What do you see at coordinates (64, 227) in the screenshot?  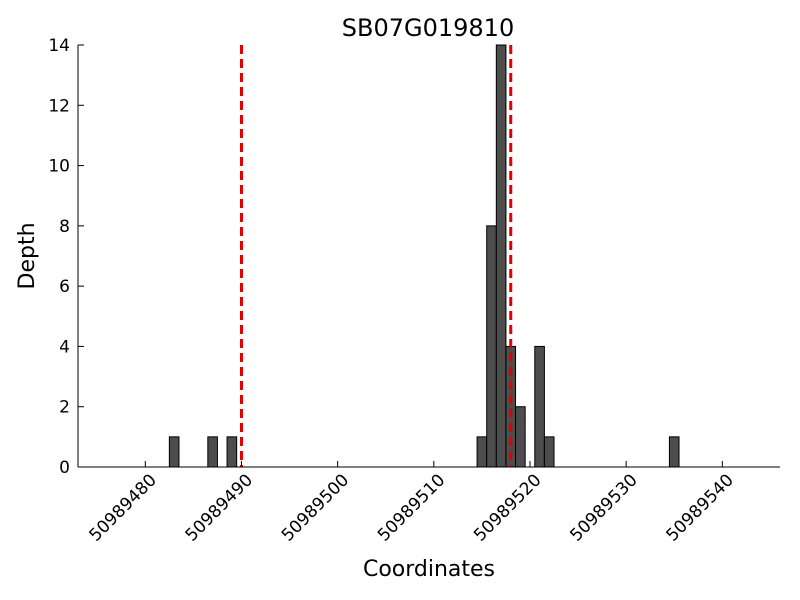 I see `y-tick-label-4: 8` at bounding box center [64, 227].